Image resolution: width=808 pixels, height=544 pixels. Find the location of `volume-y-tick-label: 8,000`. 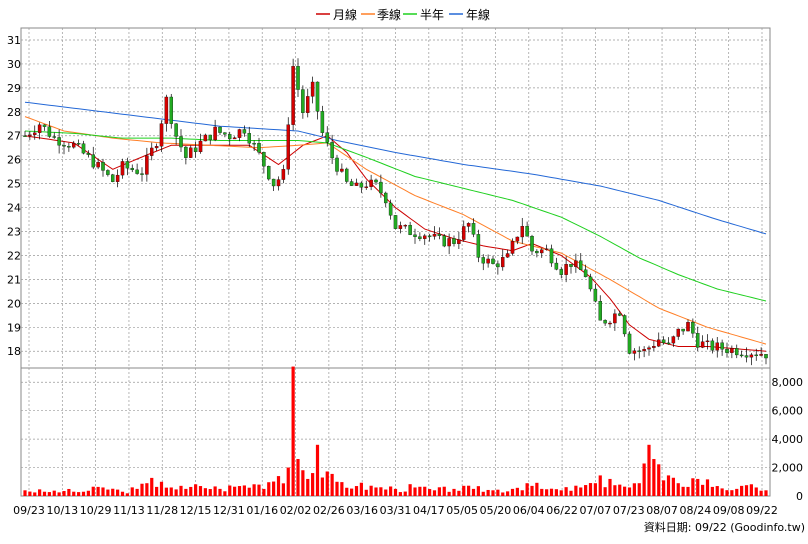

volume-y-tick-label: 8,000 is located at coordinates (788, 382).